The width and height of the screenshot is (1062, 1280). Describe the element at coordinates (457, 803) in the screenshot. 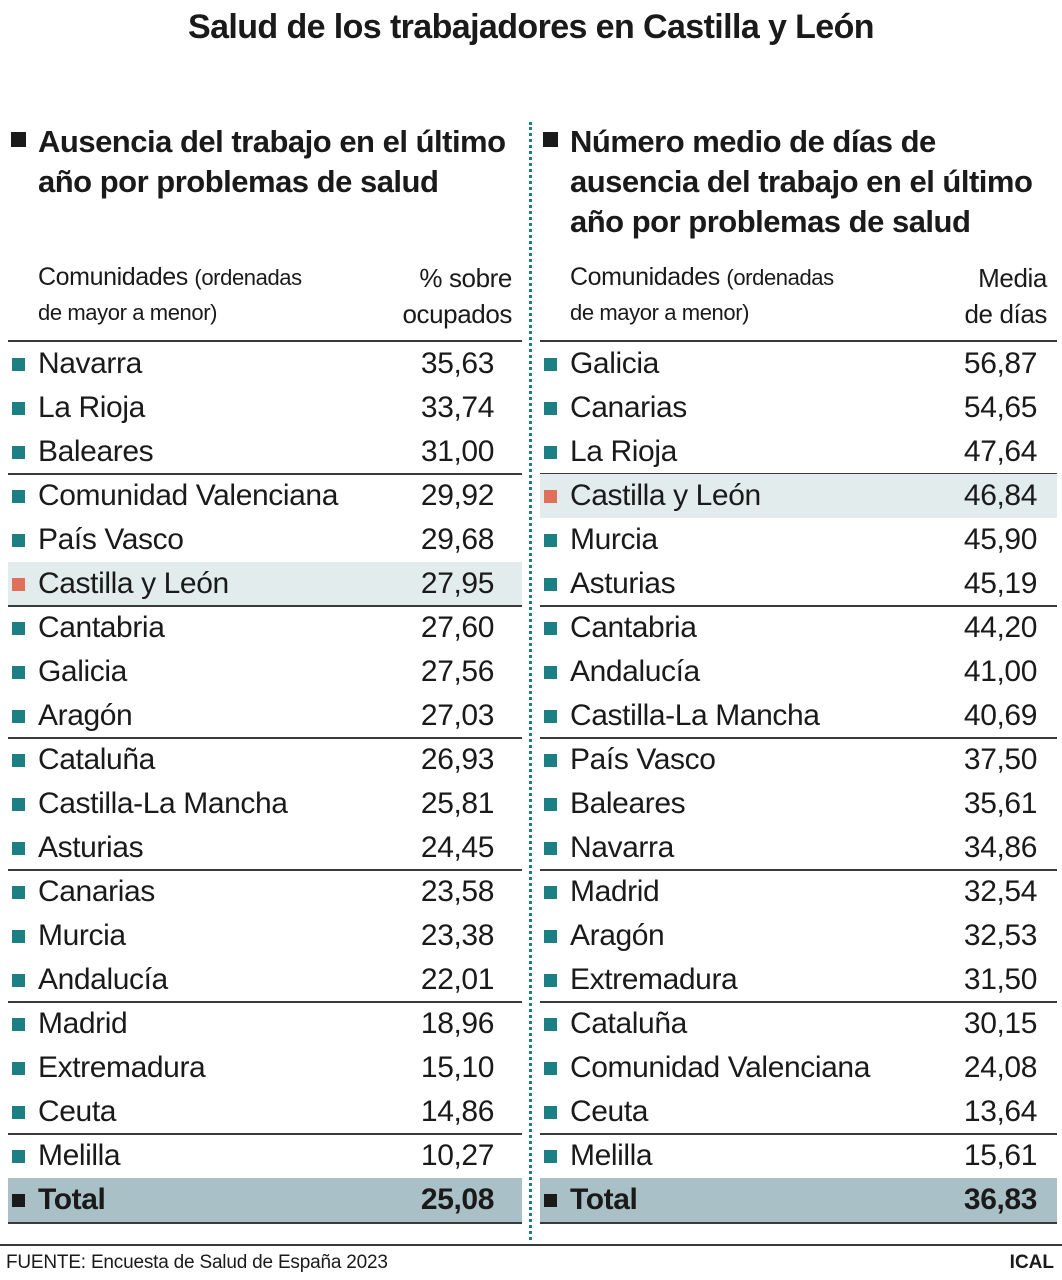

I see `row-value: 25,81` at that location.